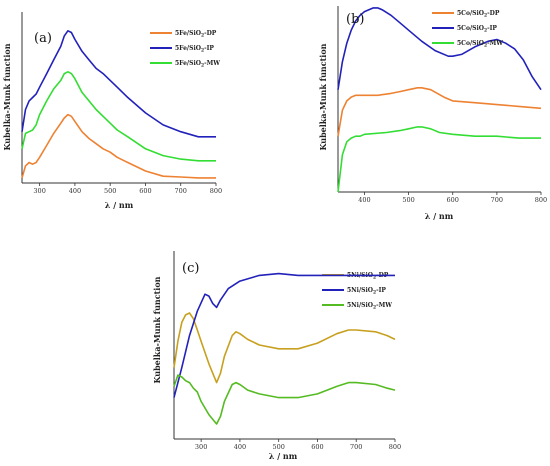 The height and width of the screenshot is (466, 550). I want to click on legend-label-1: 5Co/SiO2-DP, so click(478, 14).